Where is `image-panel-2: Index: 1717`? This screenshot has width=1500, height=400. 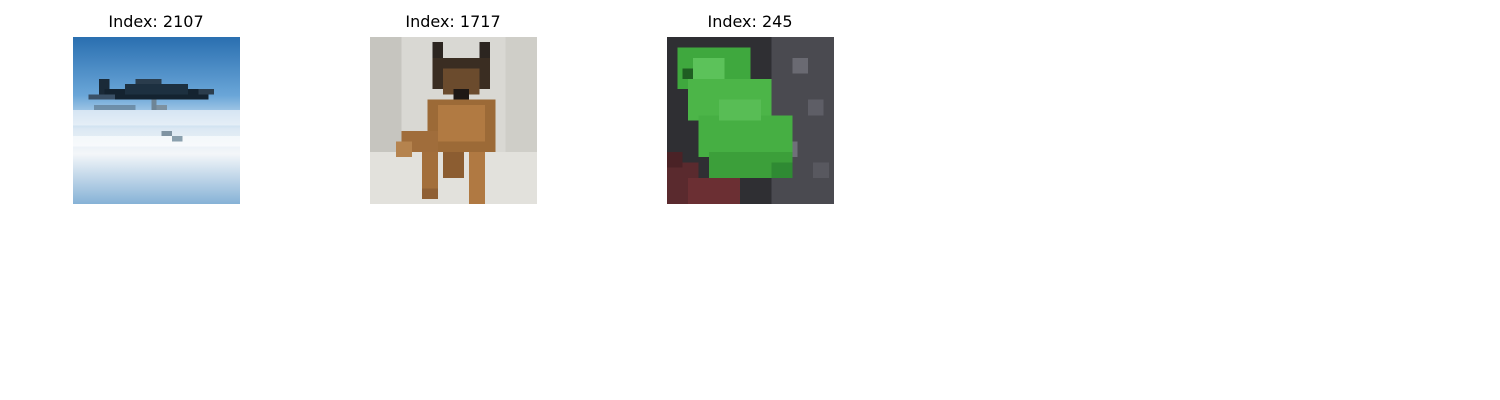
image-panel-2: Index: 1717 is located at coordinates (453, 110).